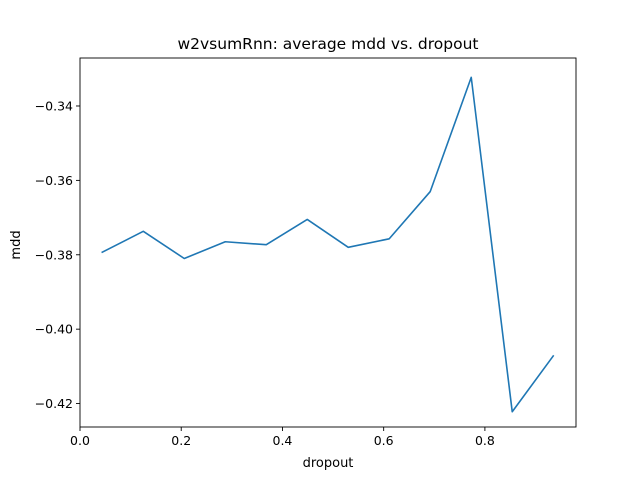 This screenshot has width=640, height=484. I want to click on y-axis-label: mdd, so click(16, 244).